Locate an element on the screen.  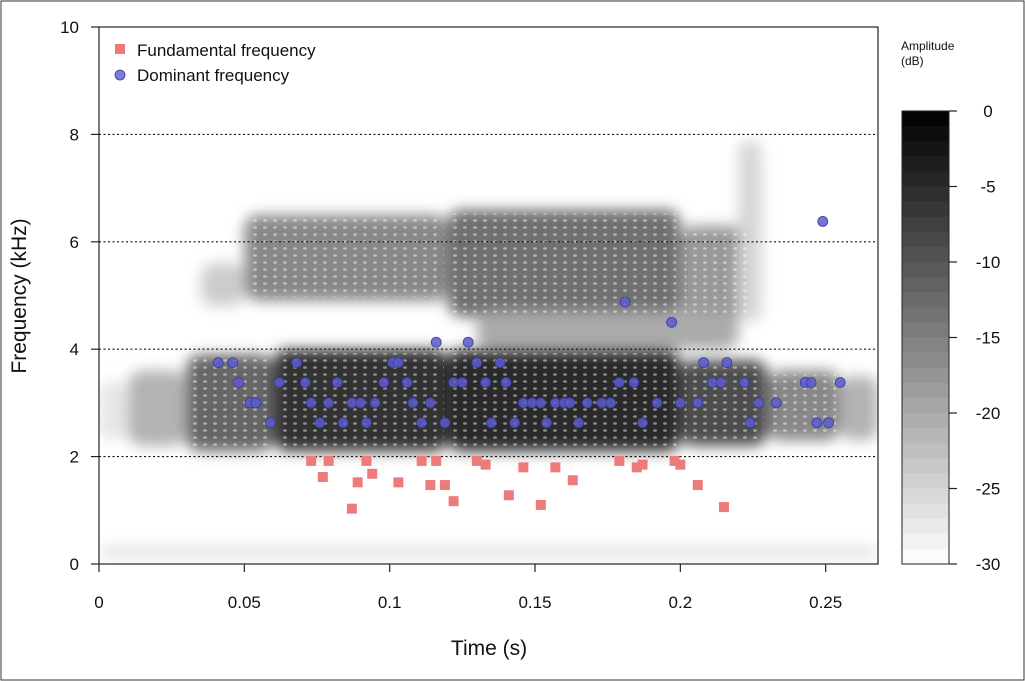
colorbar: Amplitude (dB) 0 -5 -10 -15 -20 -25 -30 is located at coordinates (950, 306).